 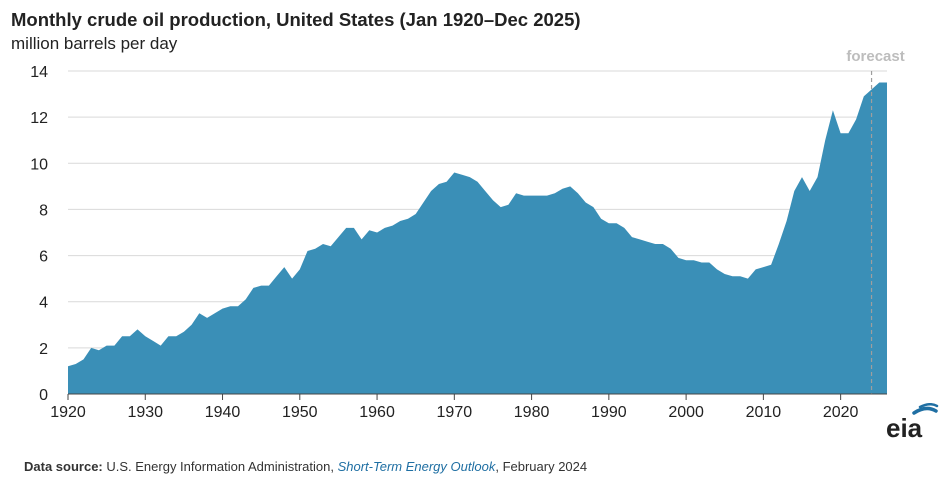 What do you see at coordinates (377, 412) in the screenshot?
I see `x-tick-label-1960: 1960` at bounding box center [377, 412].